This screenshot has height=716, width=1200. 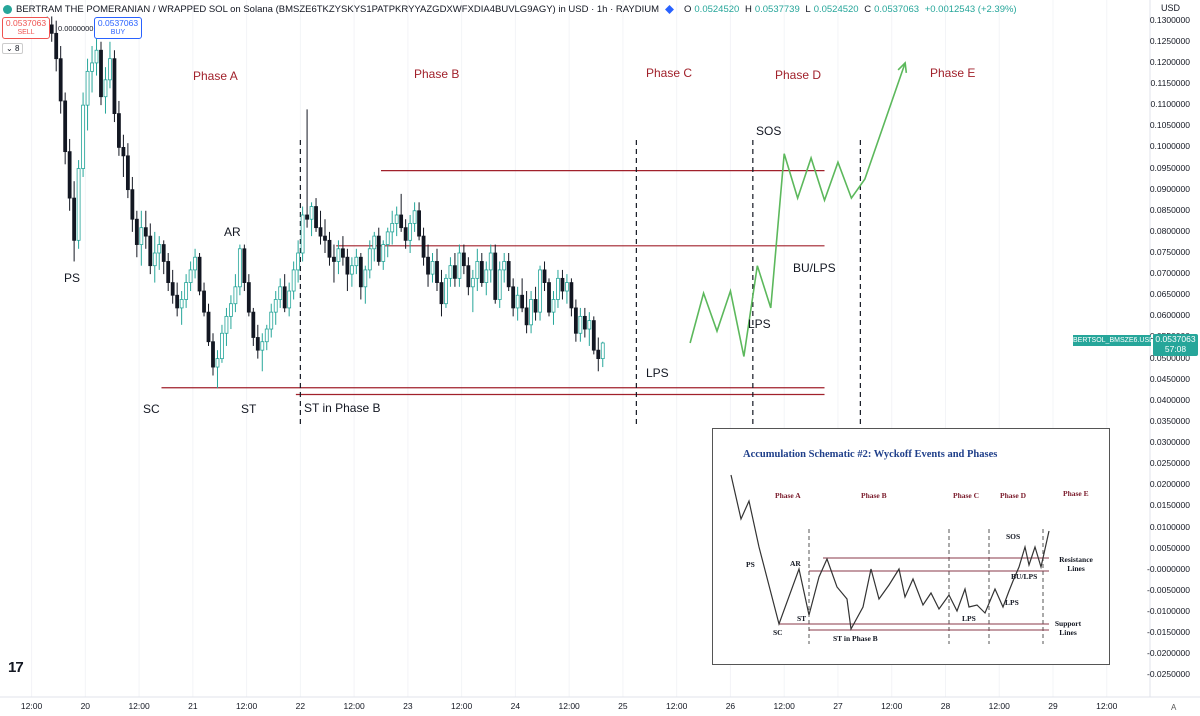 What do you see at coordinates (1169, 252) in the screenshot?
I see `price-tick-label: 0.0750000` at bounding box center [1169, 252].